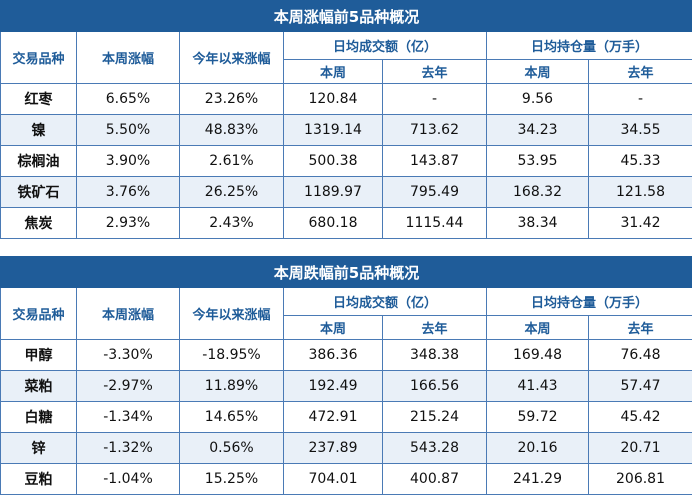  Describe the element at coordinates (231, 417) in the screenshot. I see `cell-ytd: 14.65%` at that location.